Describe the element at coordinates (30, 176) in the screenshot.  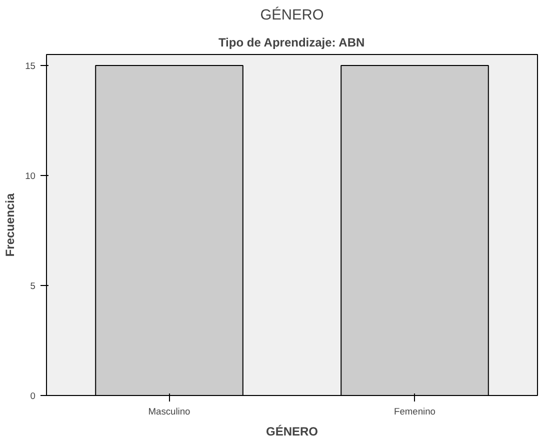
I see `y-tick-label: 10` at that location.